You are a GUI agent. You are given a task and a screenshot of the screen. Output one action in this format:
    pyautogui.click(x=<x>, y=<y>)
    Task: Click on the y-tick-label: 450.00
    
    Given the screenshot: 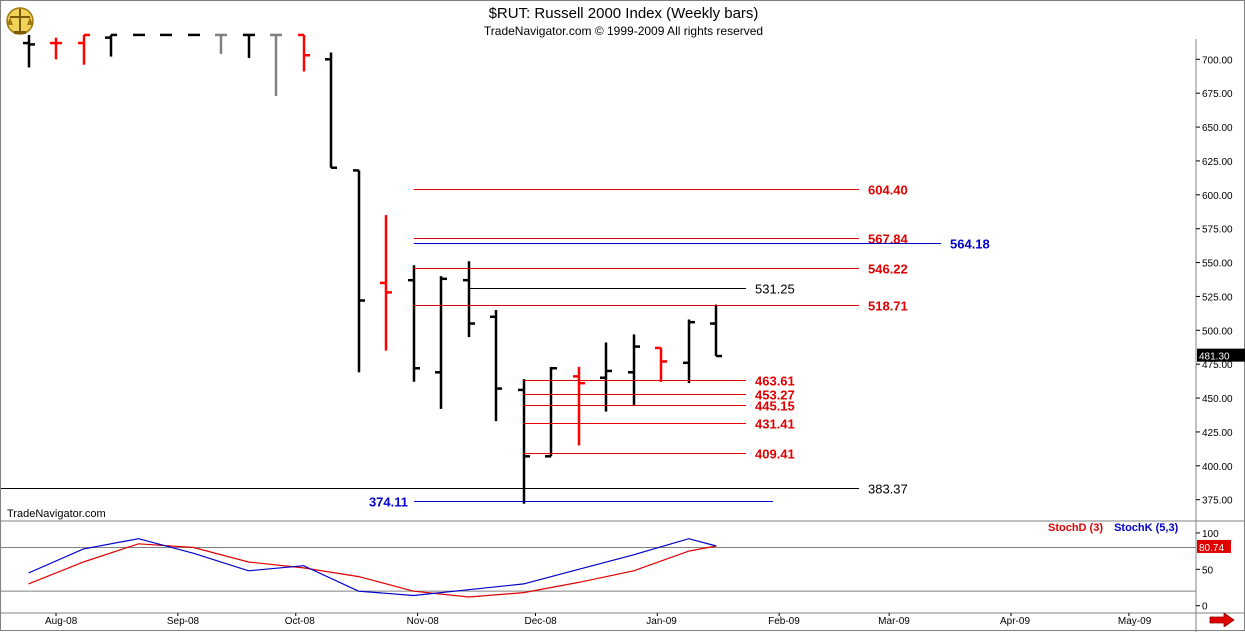 What is the action you would take?
    pyautogui.click(x=1217, y=399)
    